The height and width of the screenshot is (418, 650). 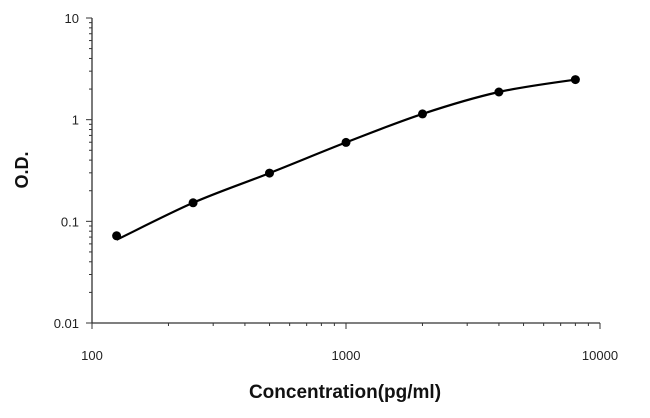 I want to click on y-tick-label: 10, so click(x=72, y=18).